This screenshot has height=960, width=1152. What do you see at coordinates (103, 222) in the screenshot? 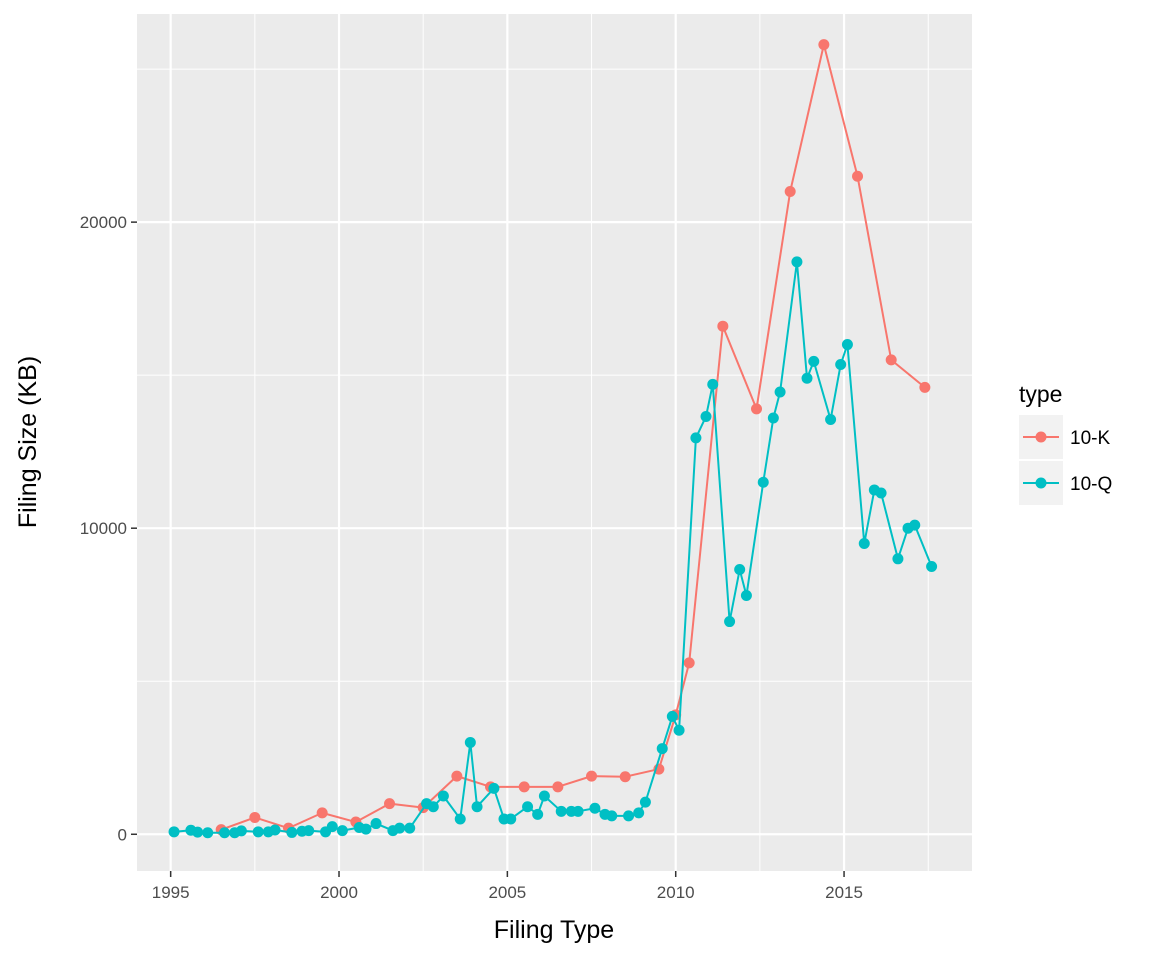
I see `y-tick-label: 20000` at bounding box center [103, 222].